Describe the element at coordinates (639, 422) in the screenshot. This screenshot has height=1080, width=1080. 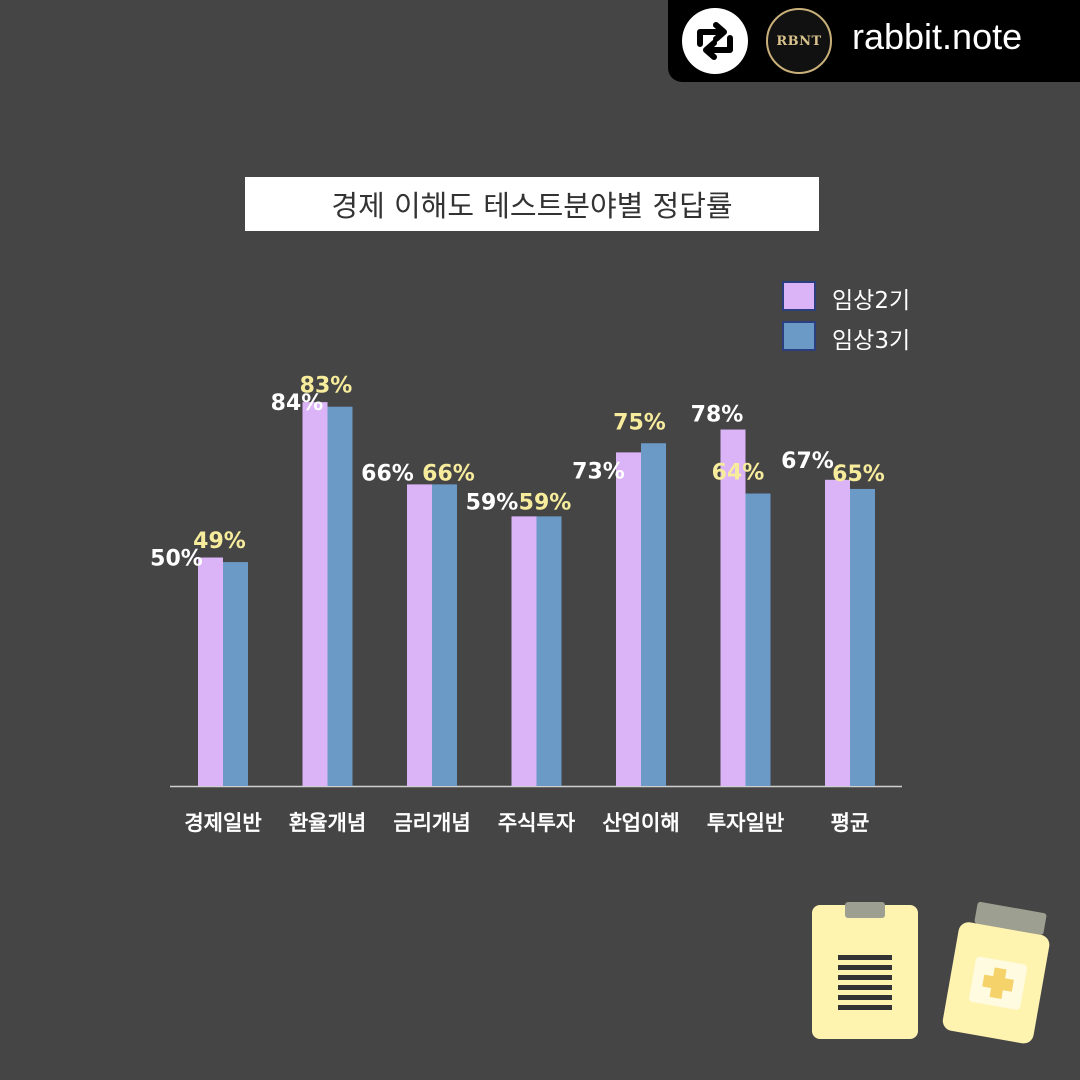
I see `data-label-series2-4: 75%` at that location.